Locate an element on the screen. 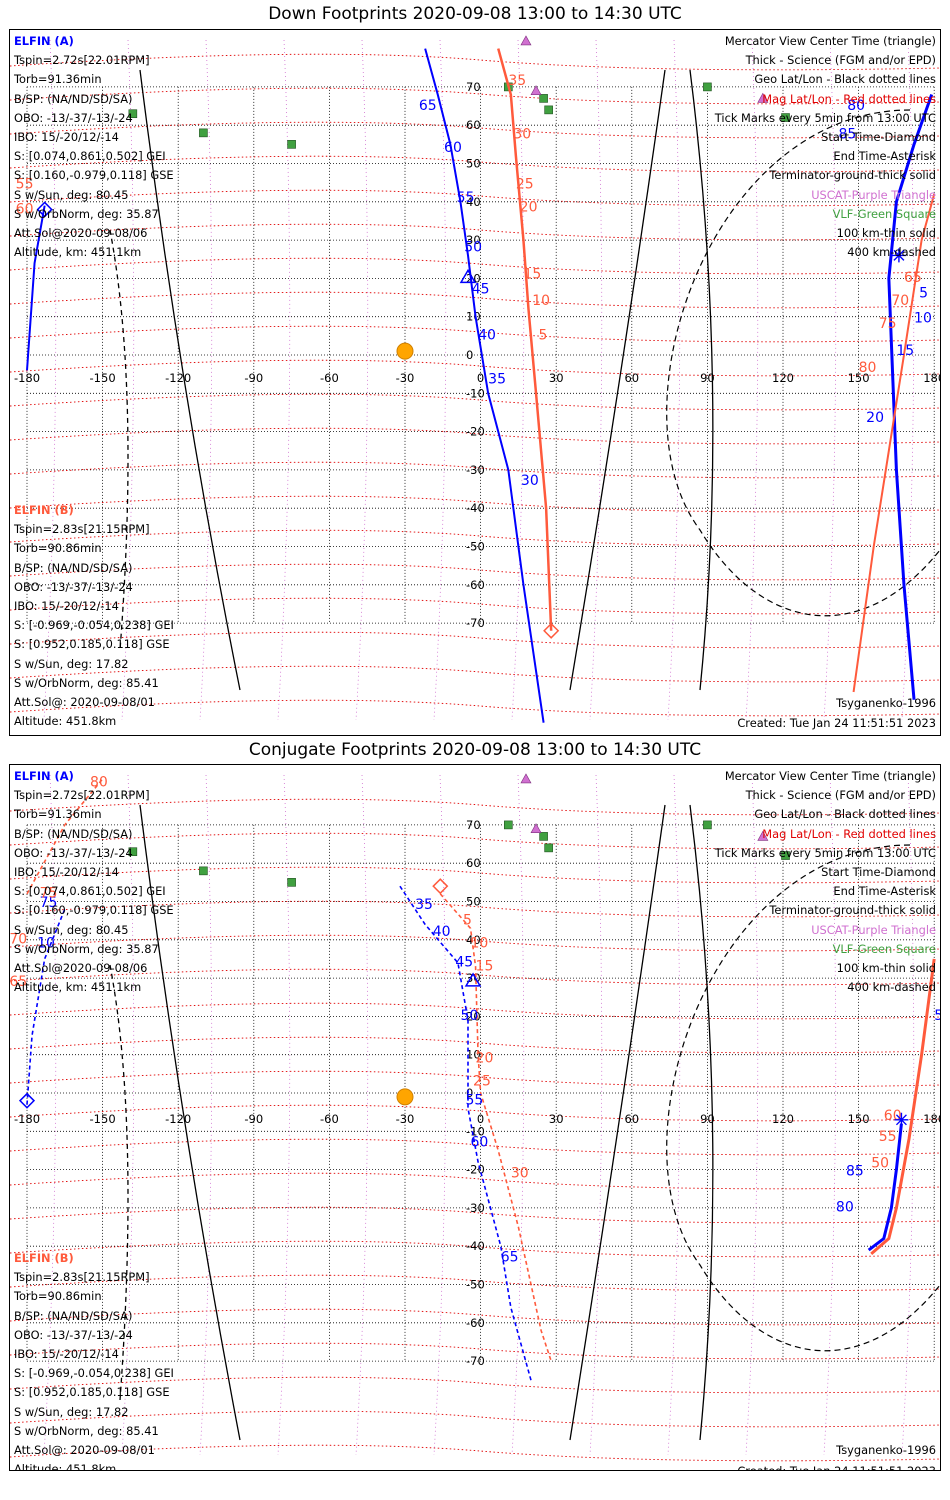 This screenshot has width=950, height=1500. created-label: Created: Tue Jan 24 11:51:51 2023 is located at coordinates (836, 1467).